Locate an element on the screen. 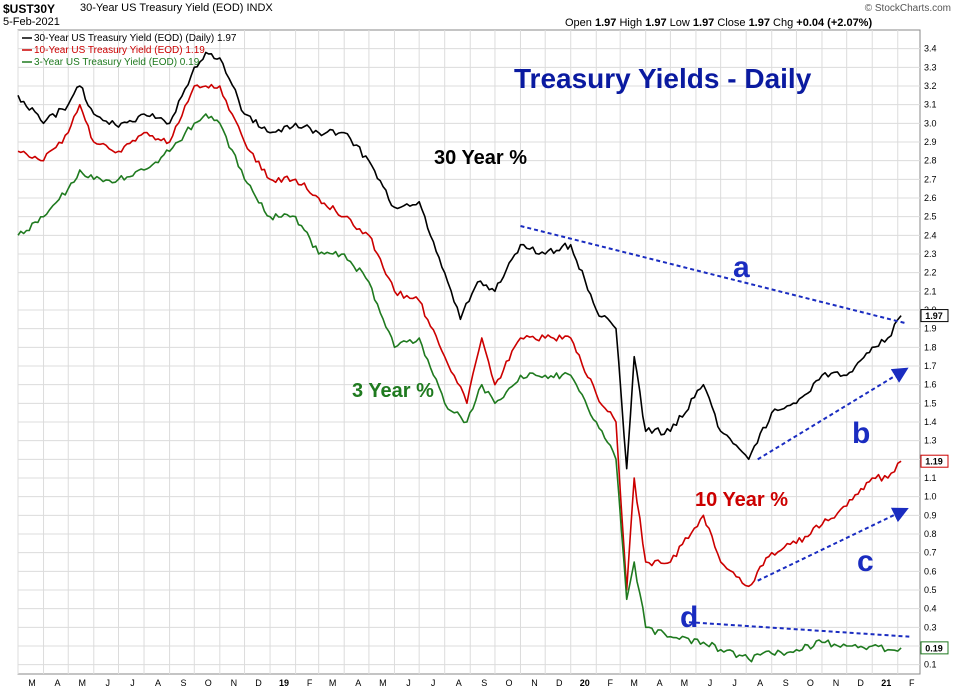 This screenshot has height=691, width=959. last-value-label: 0.19 is located at coordinates (934, 648).